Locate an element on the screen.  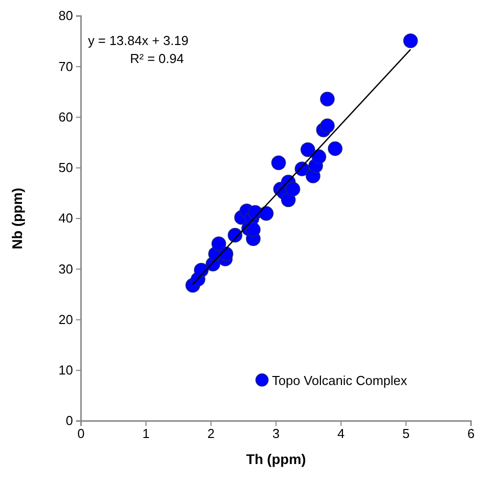
y-axis-title: Nb (ppm) is located at coordinates (17, 219).